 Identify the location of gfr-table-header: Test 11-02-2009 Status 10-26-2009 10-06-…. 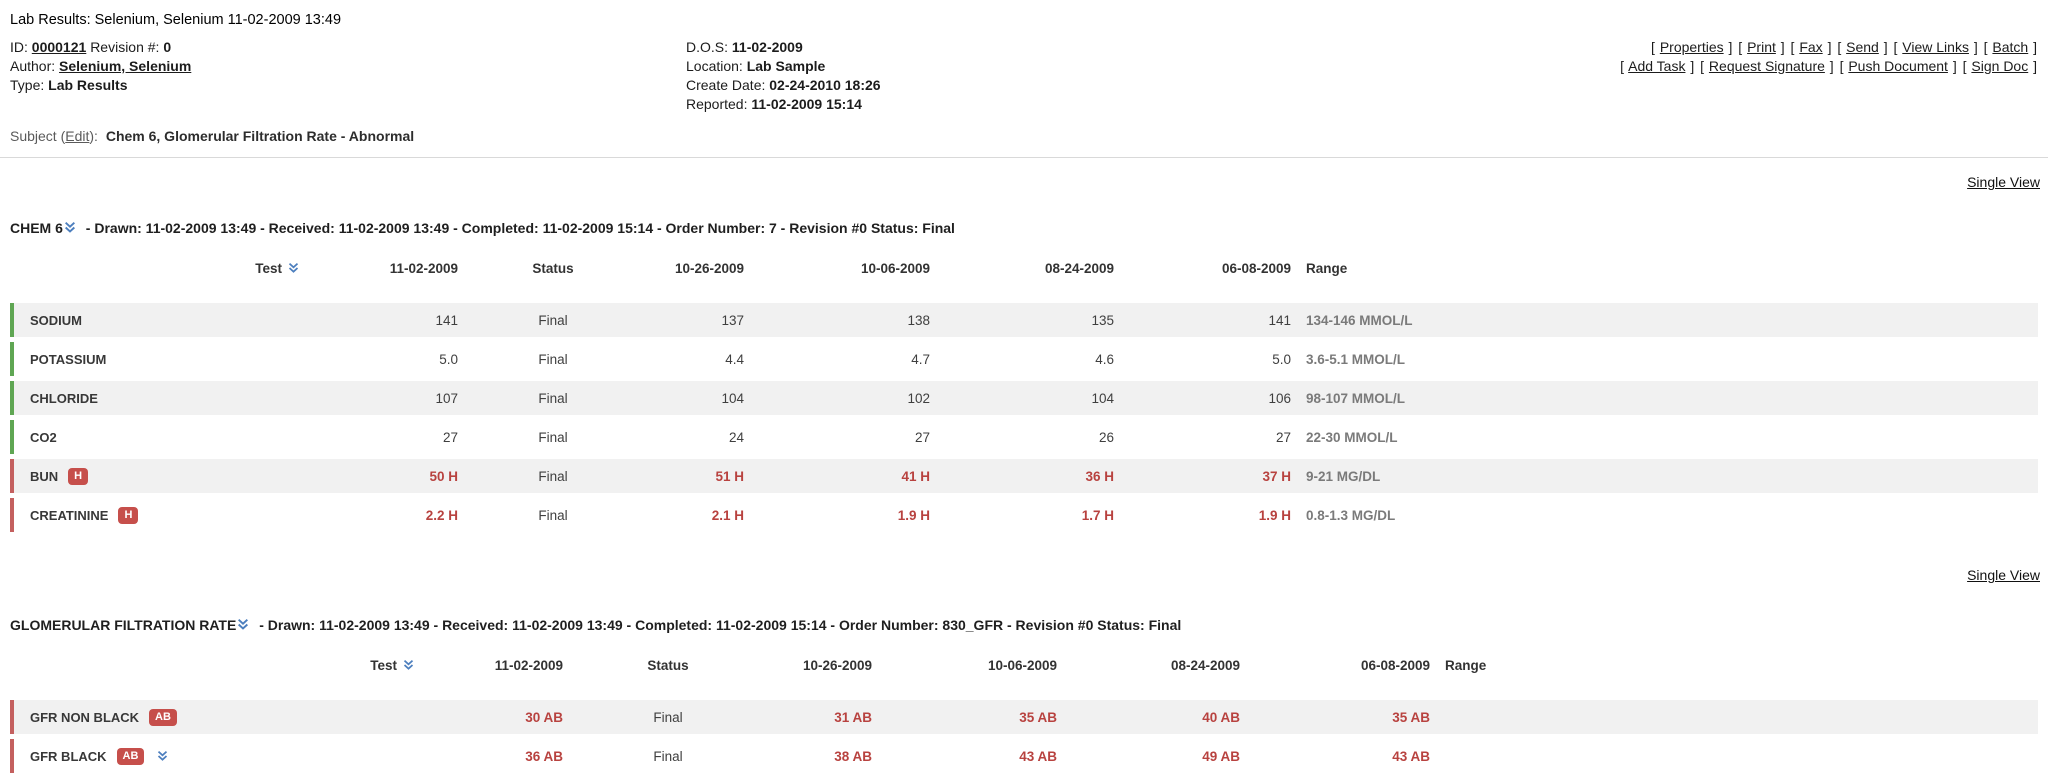
(1024, 665).